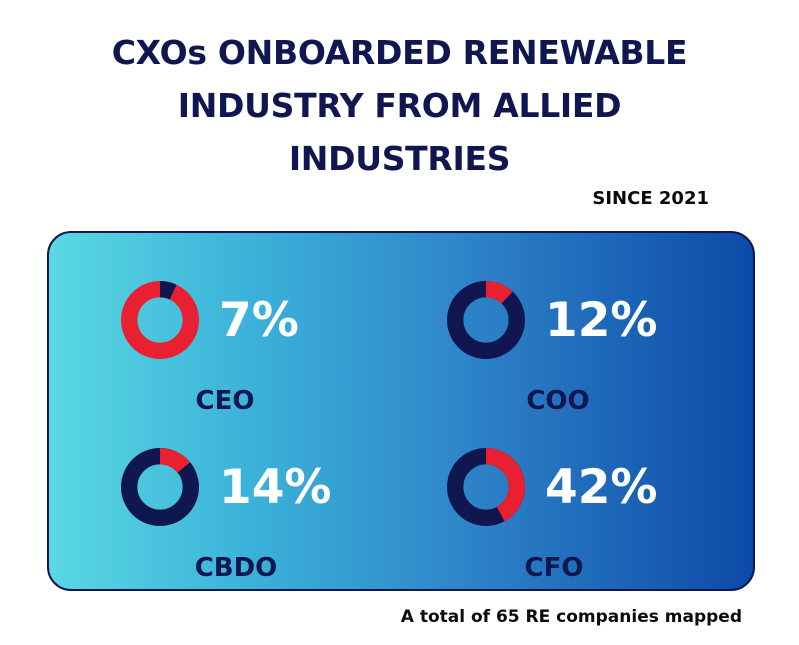 The height and width of the screenshot is (645, 799). What do you see at coordinates (650, 198) in the screenshot?
I see `since-label: SINCE 2021` at bounding box center [650, 198].